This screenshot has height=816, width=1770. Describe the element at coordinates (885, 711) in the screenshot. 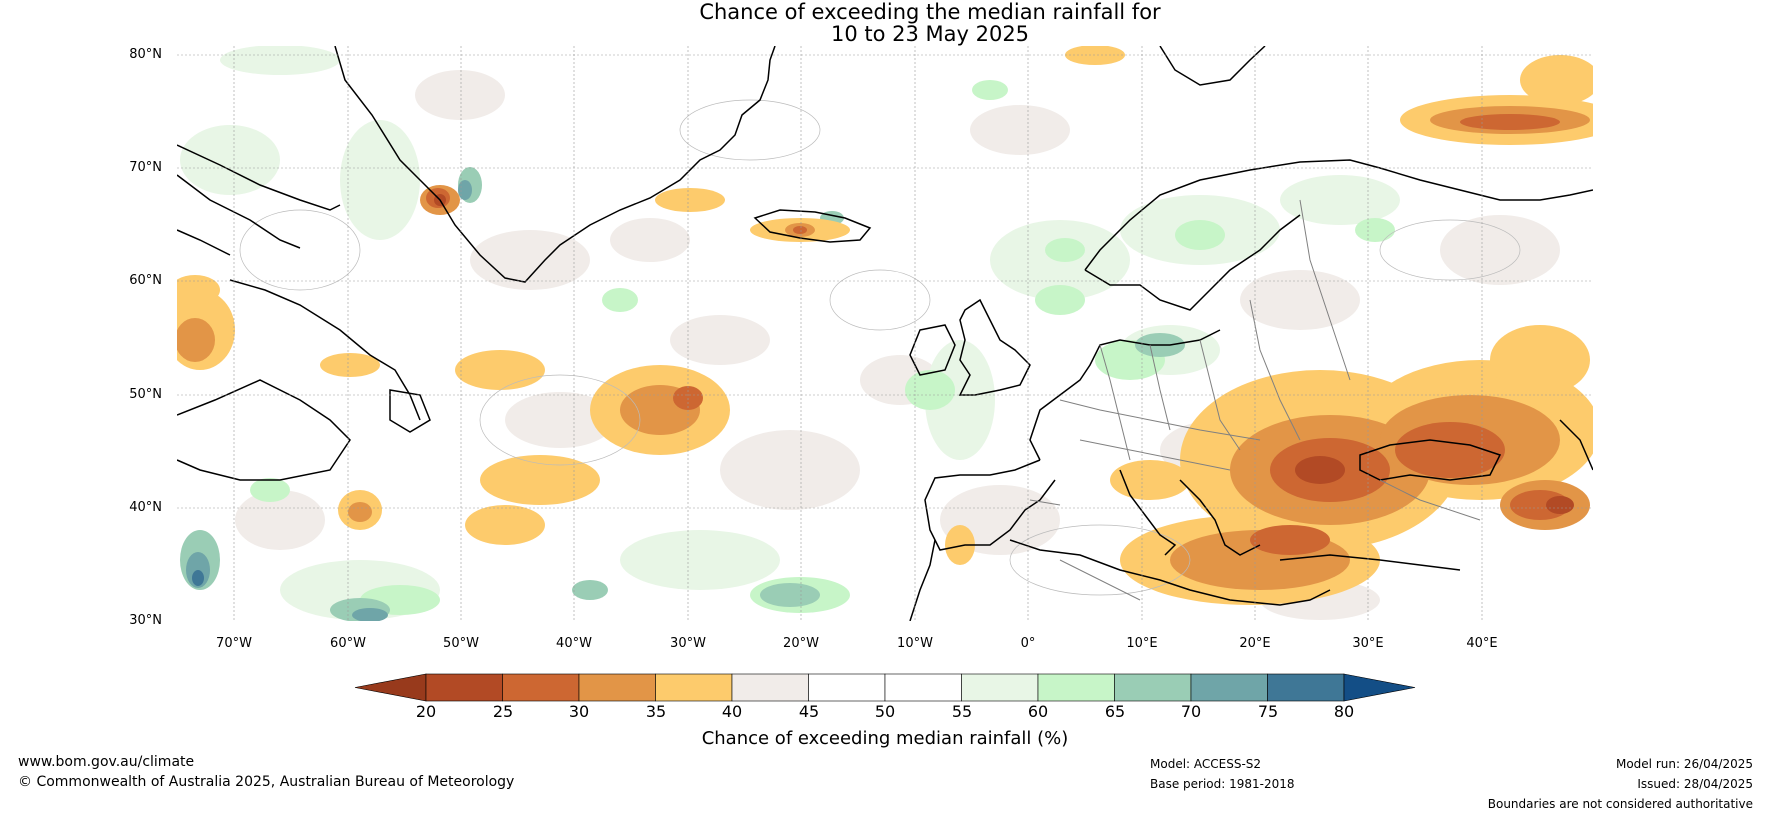

I see `colorbar-tick: 50` at that location.